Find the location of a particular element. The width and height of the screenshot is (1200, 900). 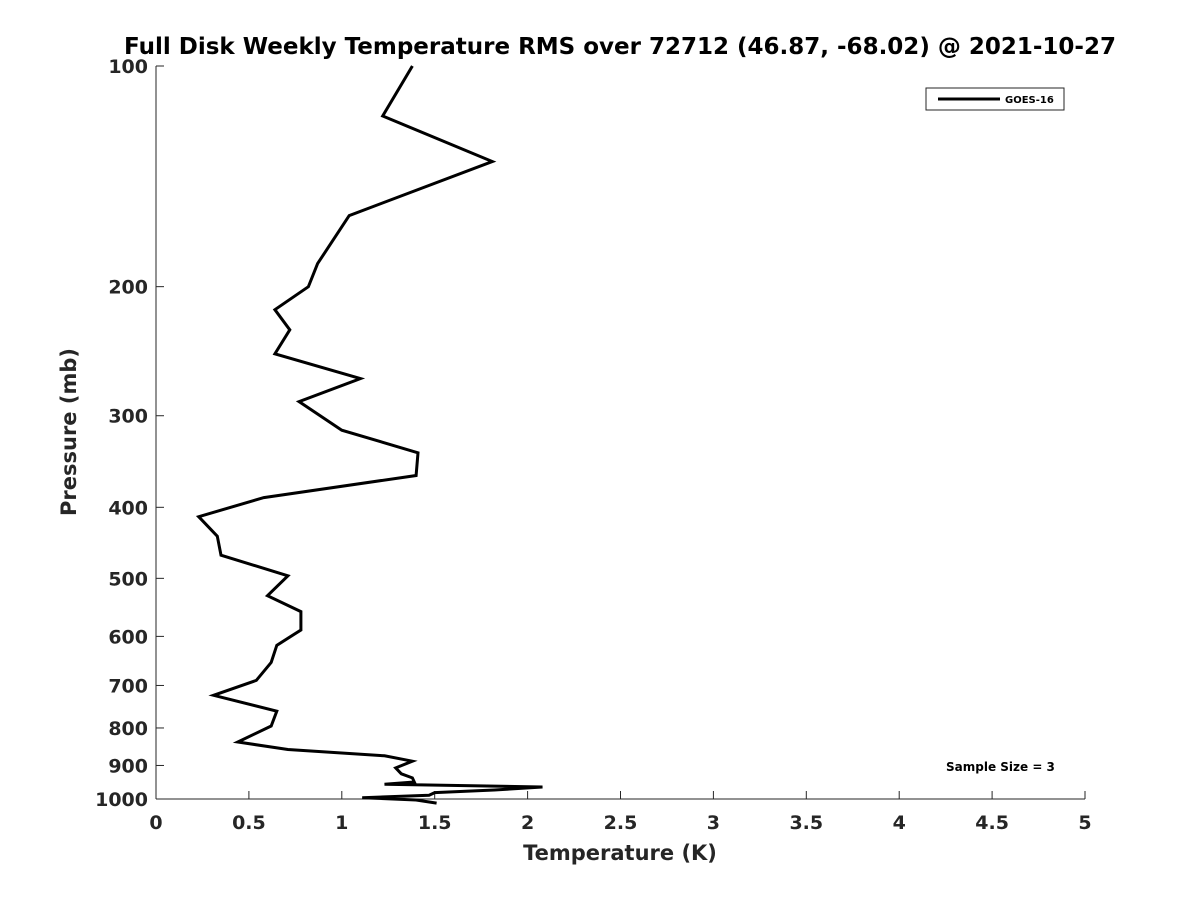

y-tick-label: 600 is located at coordinates (128, 637).